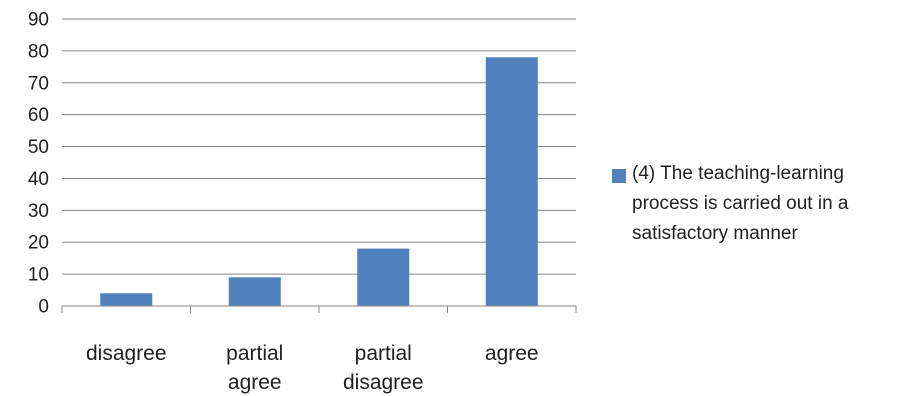  Describe the element at coordinates (383, 368) in the screenshot. I see `x-category-label: partial disagree` at that location.